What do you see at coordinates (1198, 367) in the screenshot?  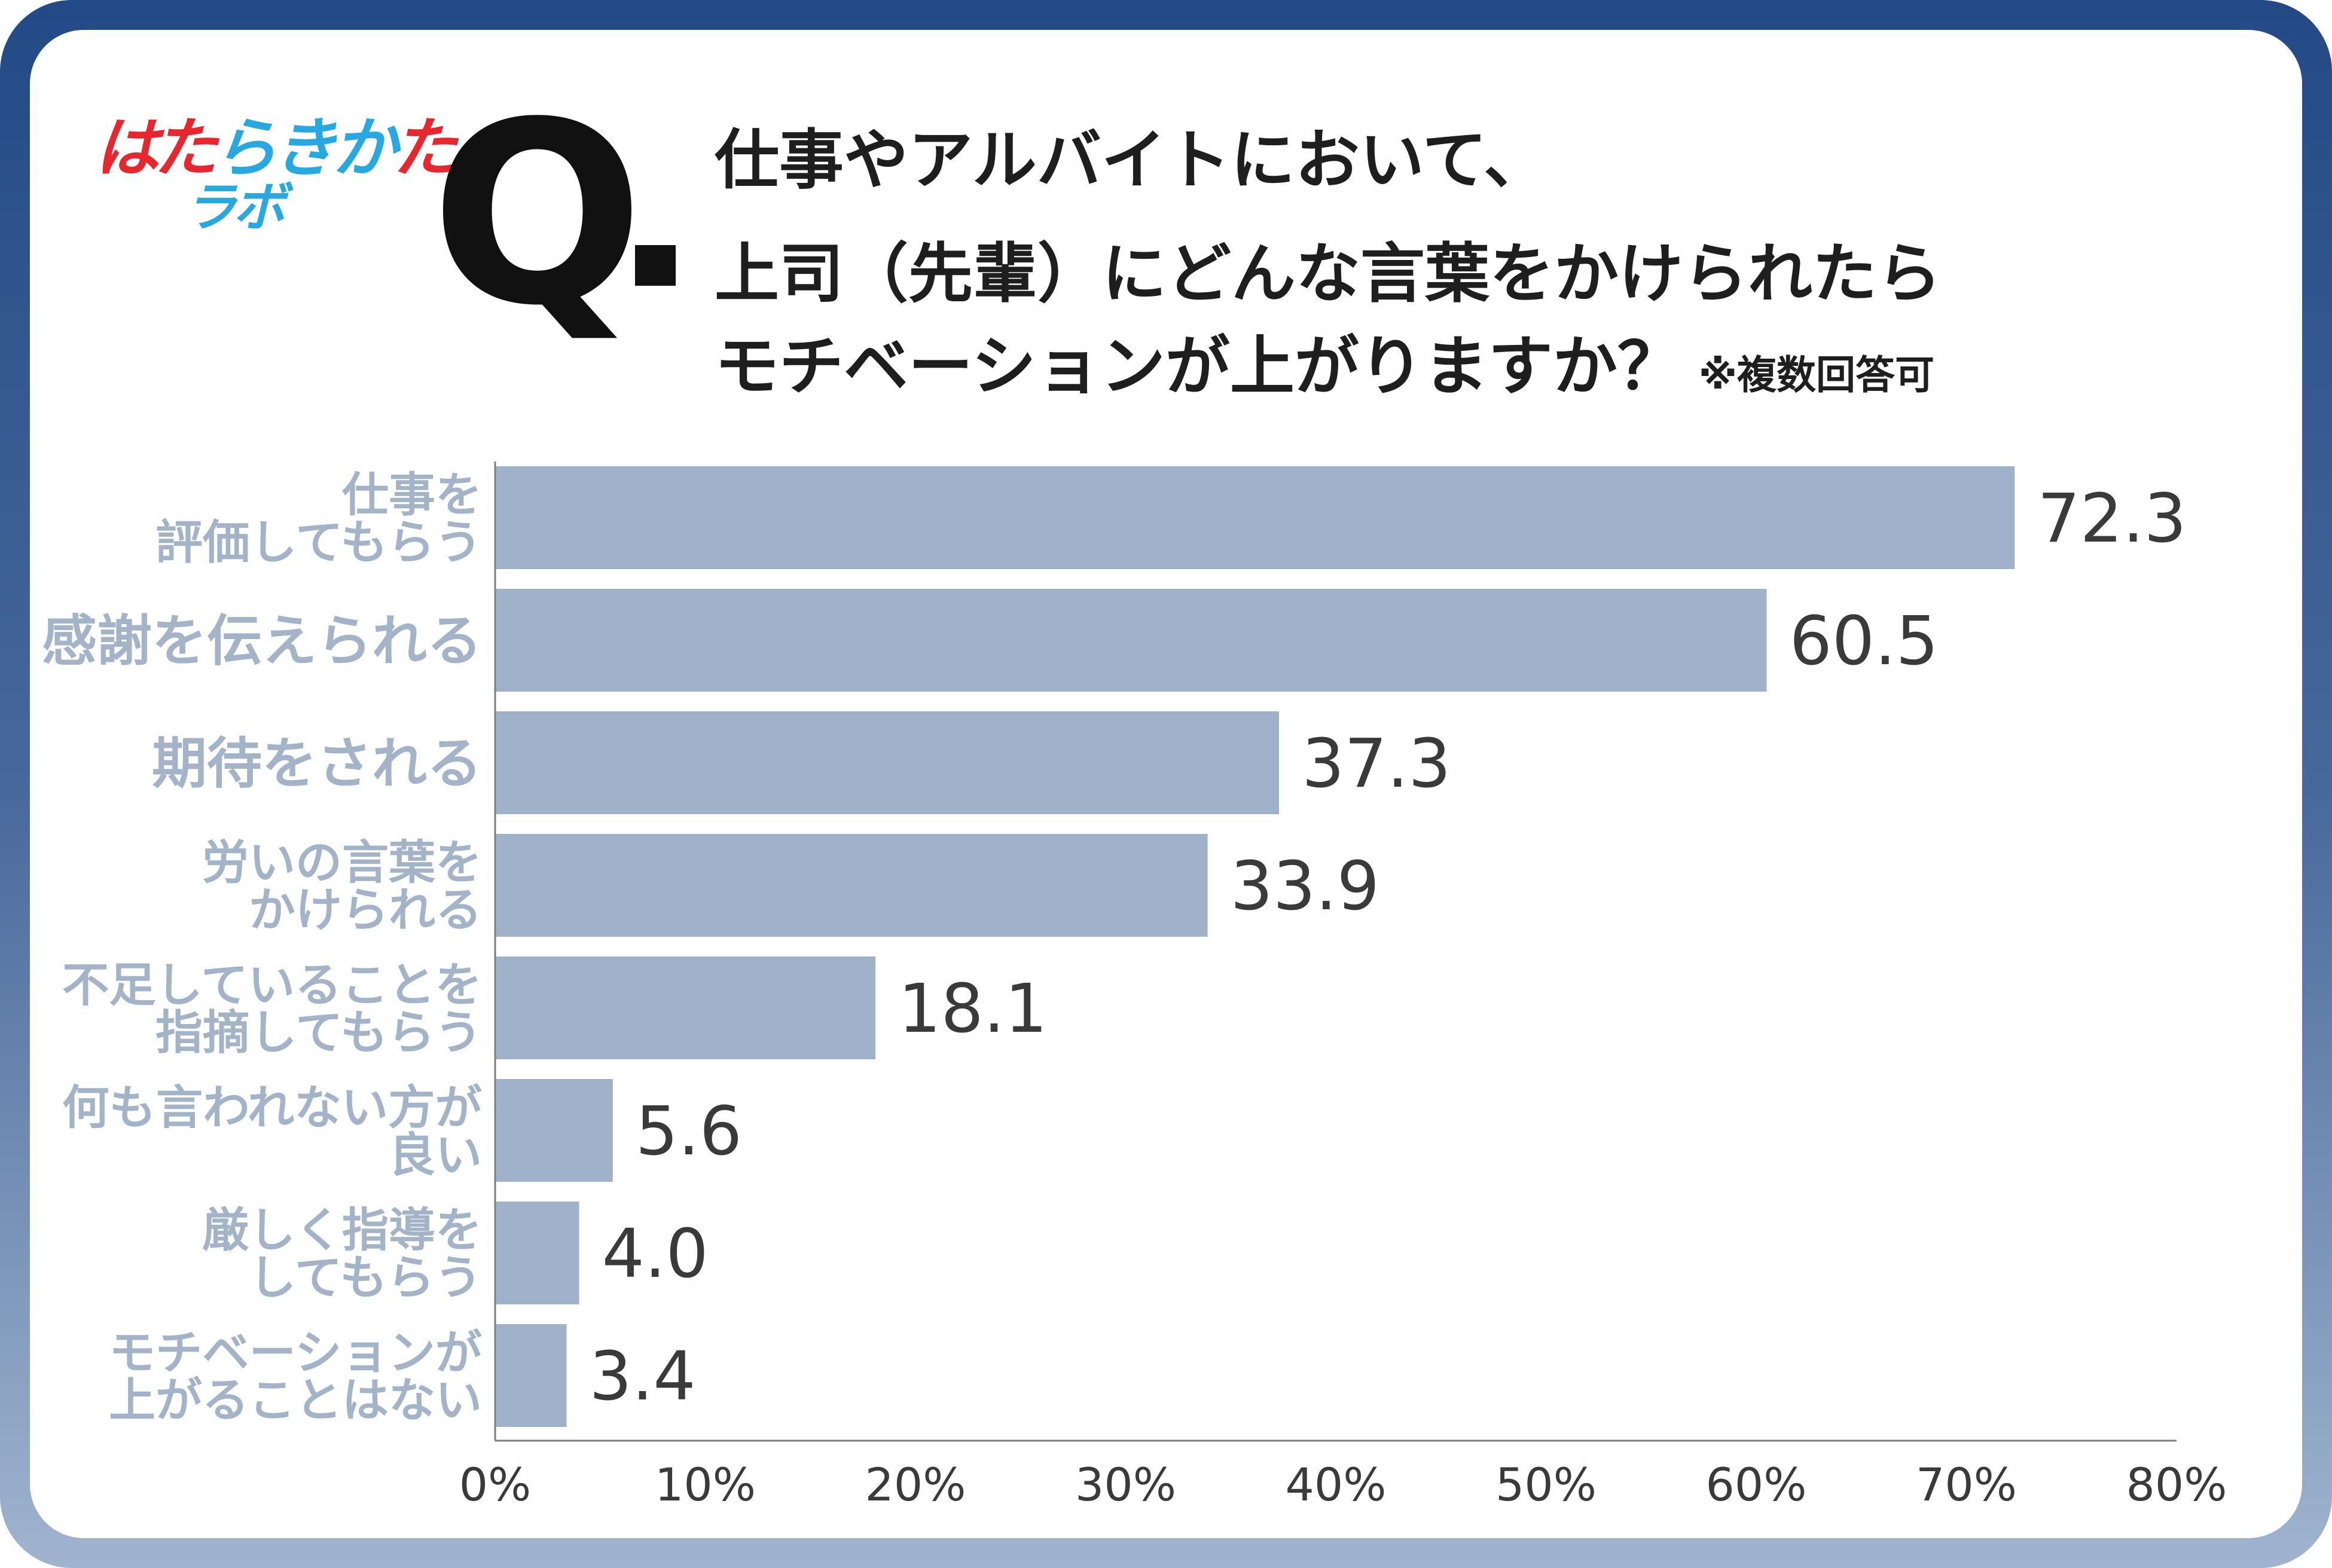 I see `question-line-3-text: モチベーションが上がりますか？` at bounding box center [1198, 367].